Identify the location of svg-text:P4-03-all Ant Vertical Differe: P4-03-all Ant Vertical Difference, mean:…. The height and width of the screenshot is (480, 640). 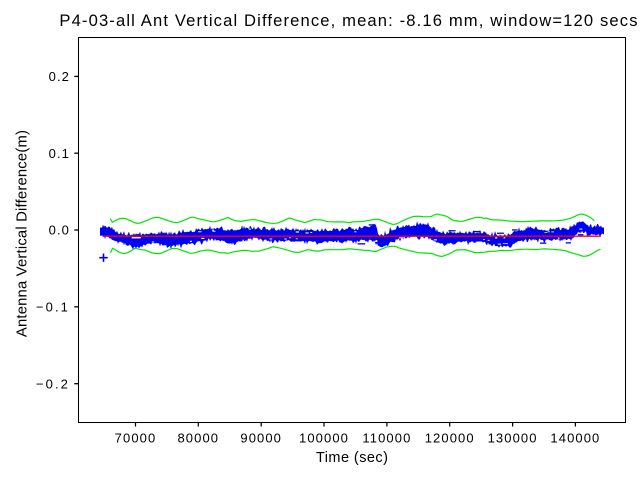
(348, 20).